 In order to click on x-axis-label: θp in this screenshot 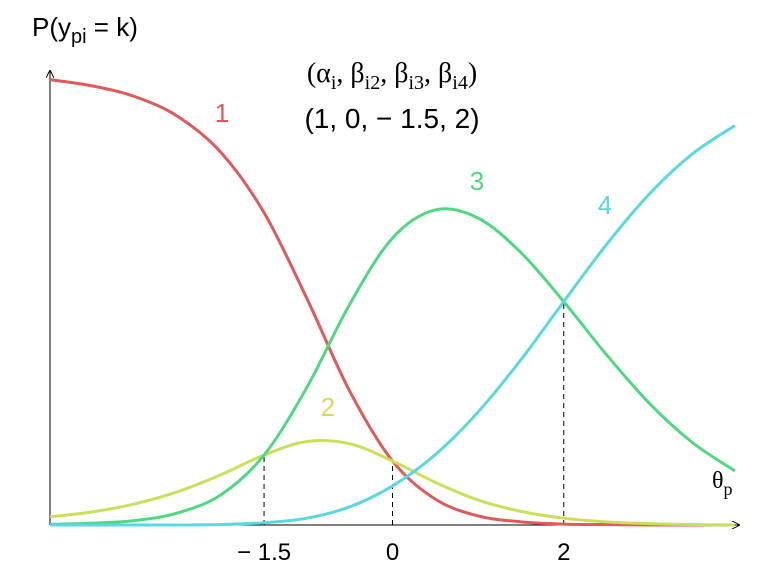, I will do `click(722, 483)`.